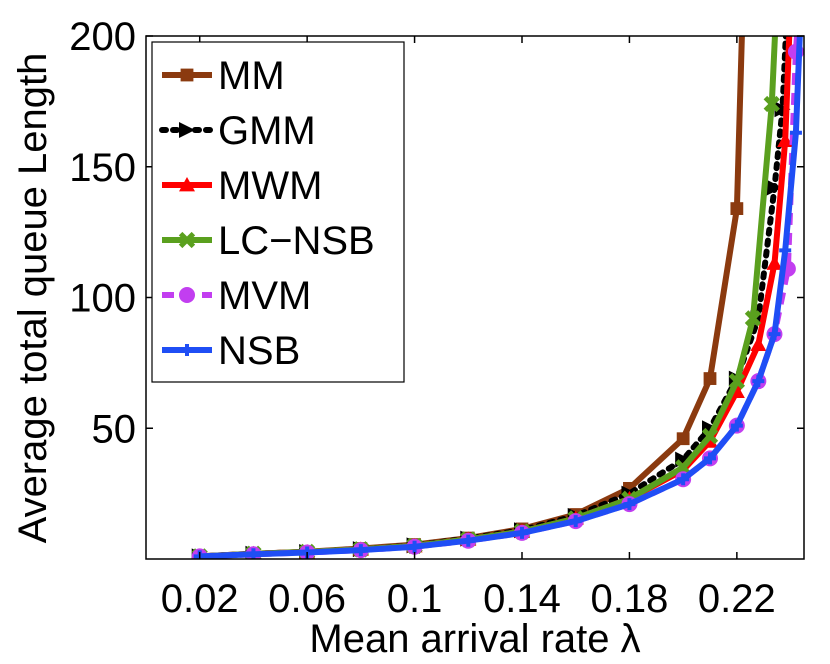  I want to click on x-tick-label: 0.1, so click(415, 599).